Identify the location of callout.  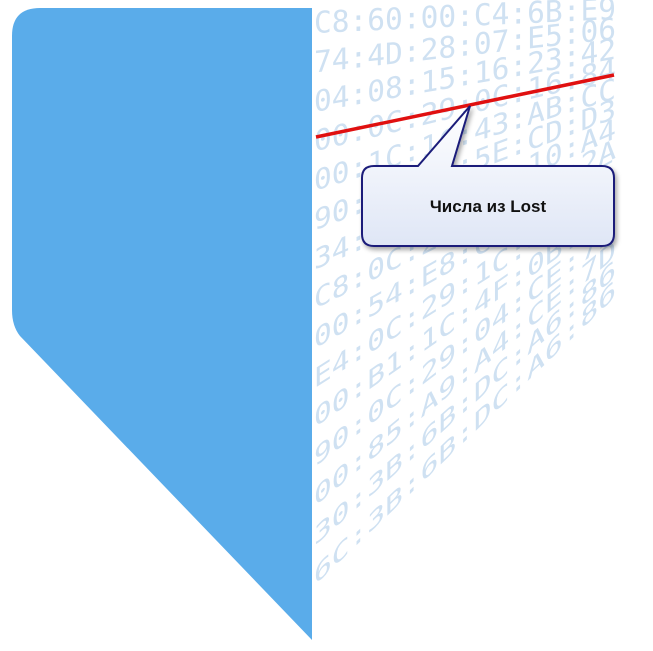
(488, 176).